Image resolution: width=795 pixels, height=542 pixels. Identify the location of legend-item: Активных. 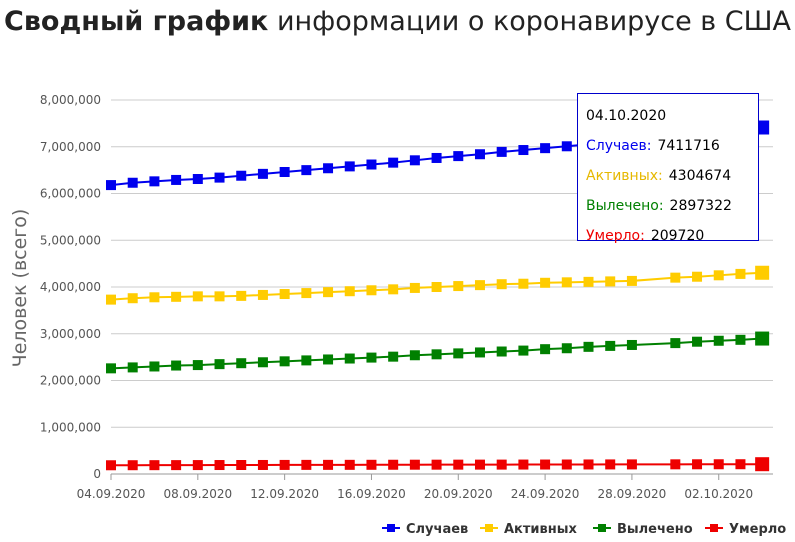
(528, 529).